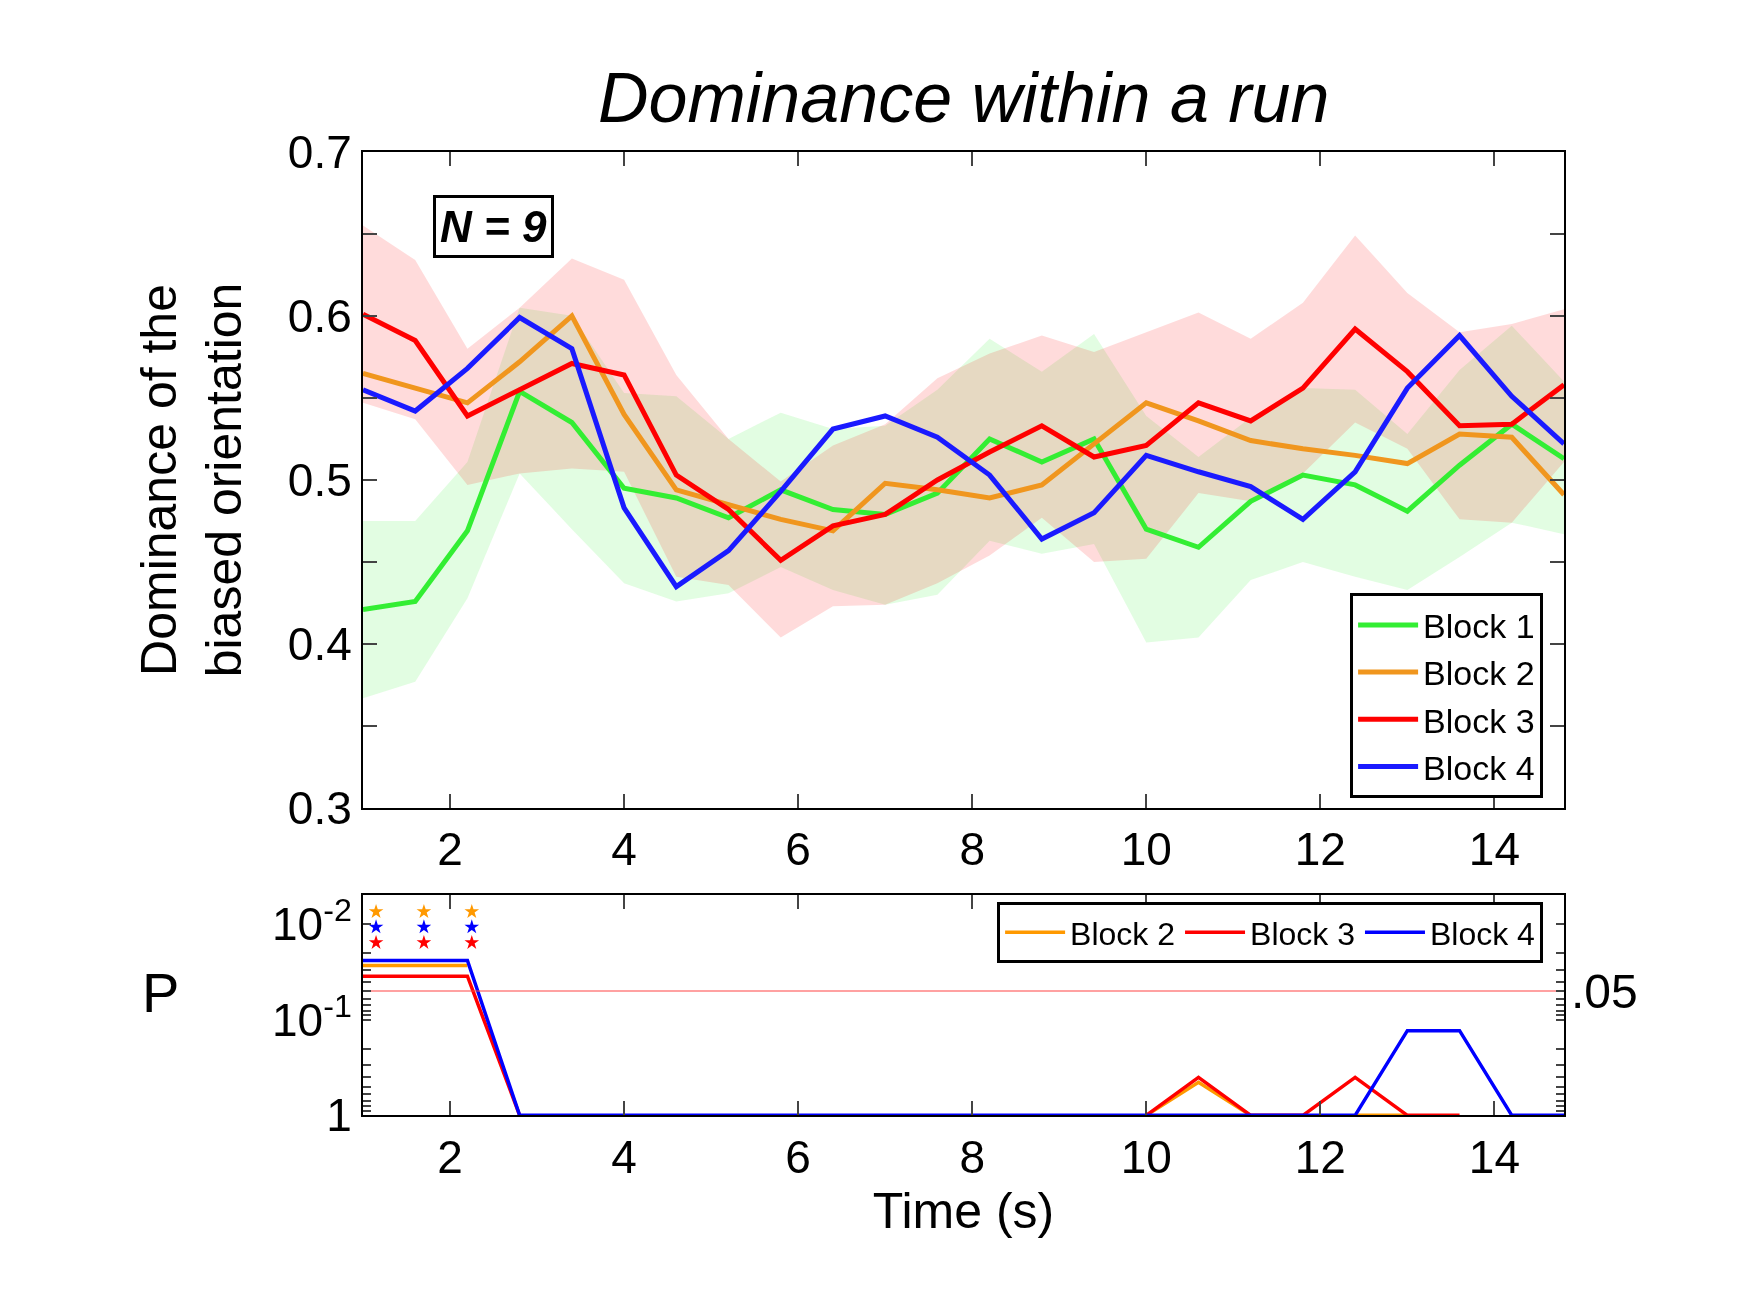 The width and height of the screenshot is (1742, 1293). I want to click on y-axis-title: P, so click(161, 992).